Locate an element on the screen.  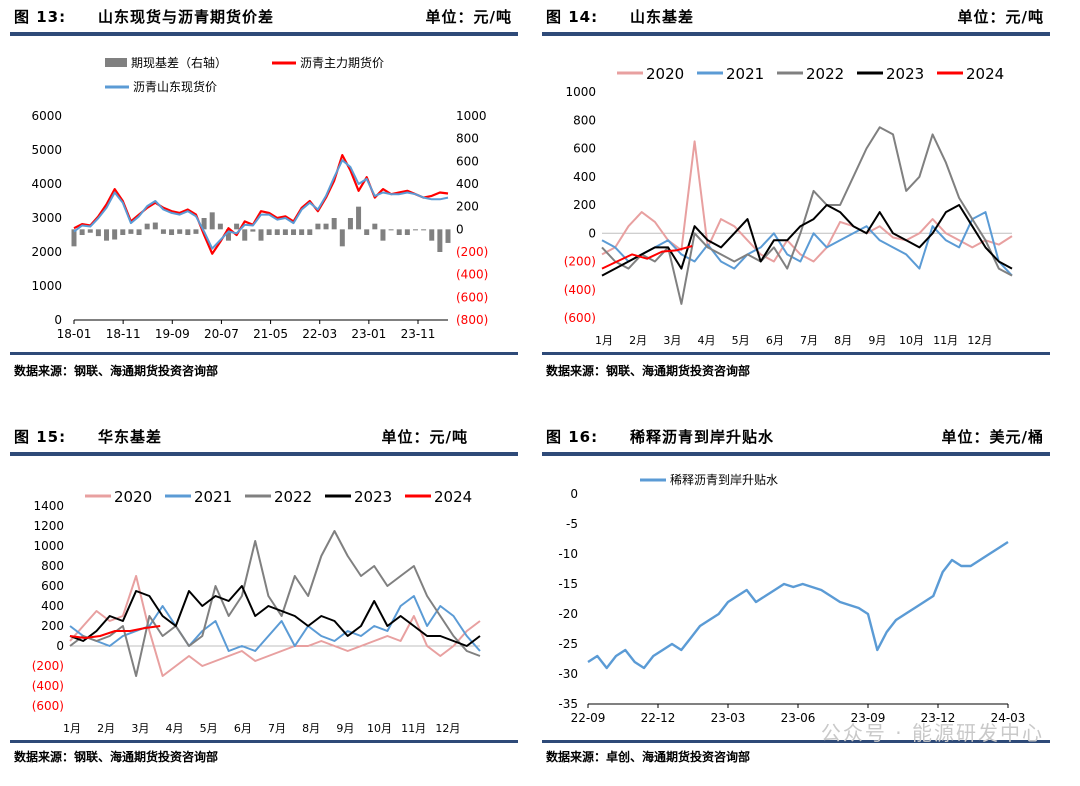
x-tick-label: 10月 is located at coordinates (379, 728).